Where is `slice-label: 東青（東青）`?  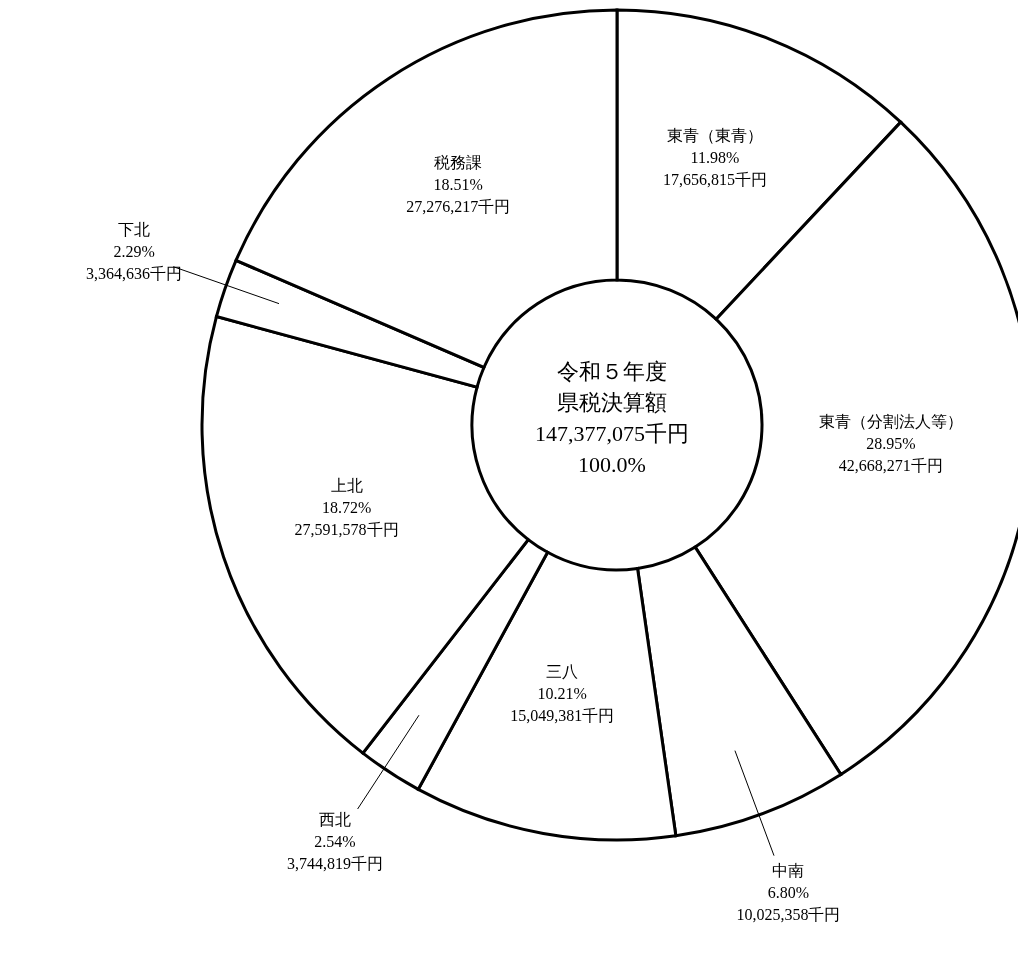
slice-label: 東青（東青） is located at coordinates (714, 136).